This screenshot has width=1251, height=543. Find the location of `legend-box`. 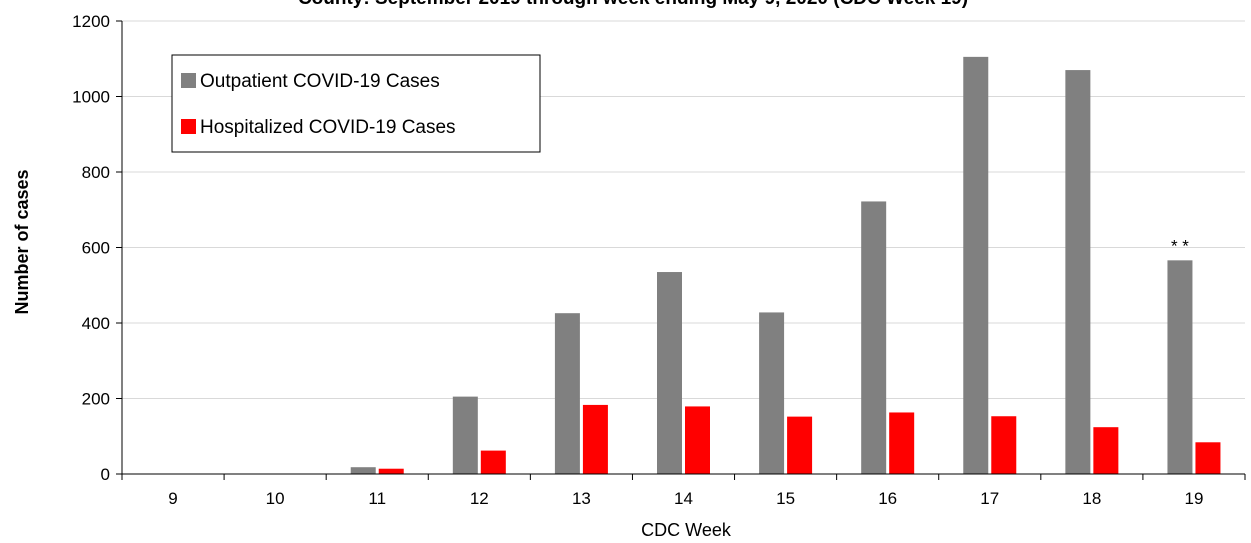

legend-box is located at coordinates (356, 103).